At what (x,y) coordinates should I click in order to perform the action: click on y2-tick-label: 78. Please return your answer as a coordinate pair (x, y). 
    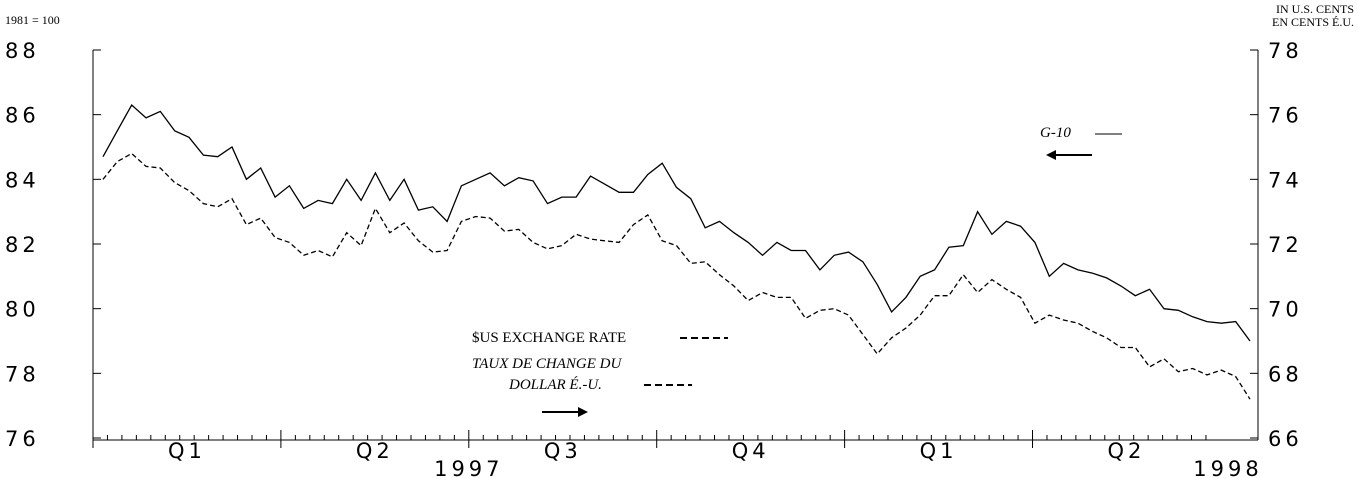
    Looking at the image, I should click on (1285, 51).